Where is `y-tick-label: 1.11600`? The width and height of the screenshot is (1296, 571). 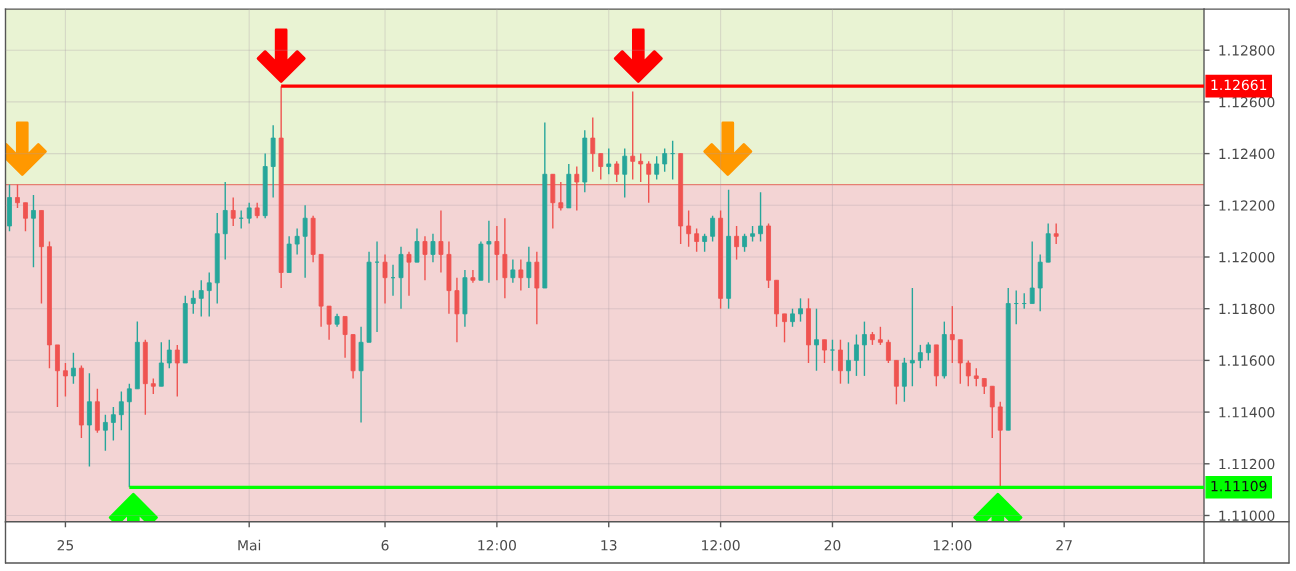 y-tick-label: 1.11600 is located at coordinates (1247, 360).